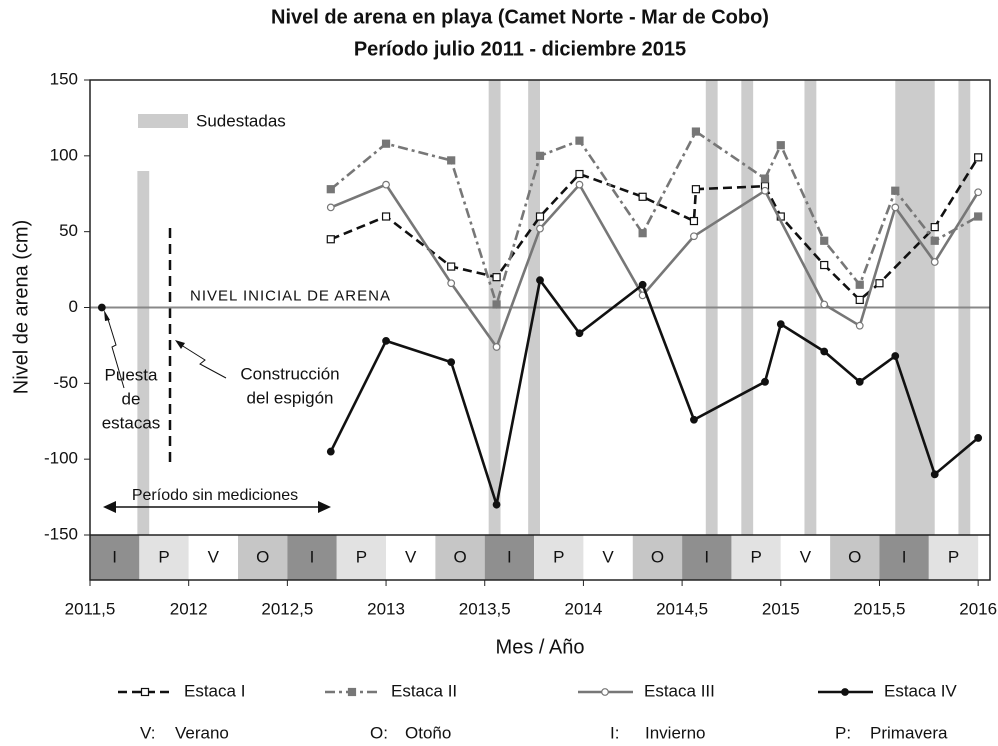  I want to click on x-tick-label: 2016, so click(978, 608).